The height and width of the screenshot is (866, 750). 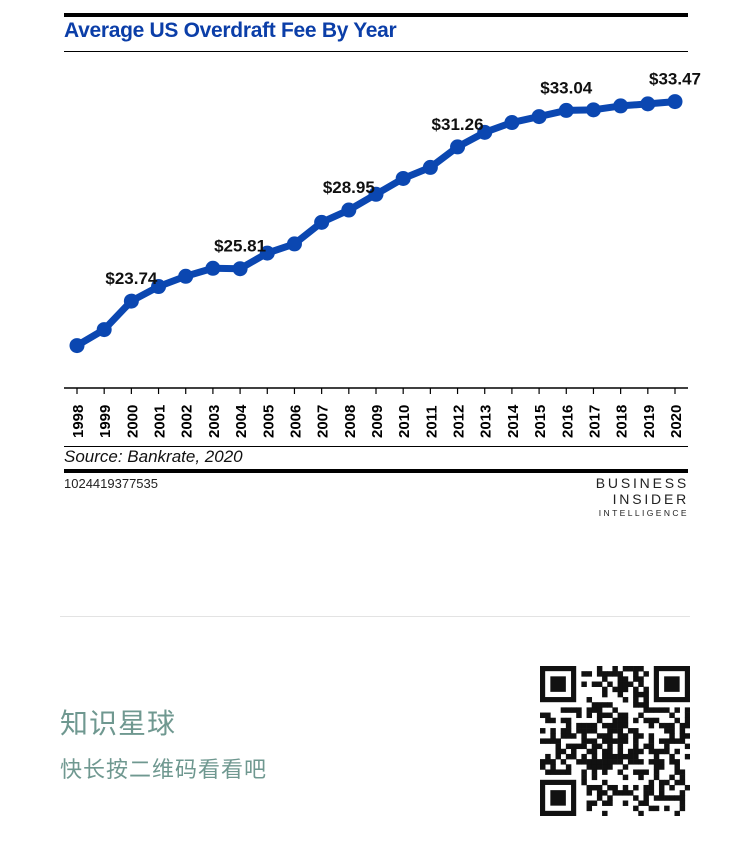 I want to click on x-tick-label: 2001, so click(x=160, y=421).